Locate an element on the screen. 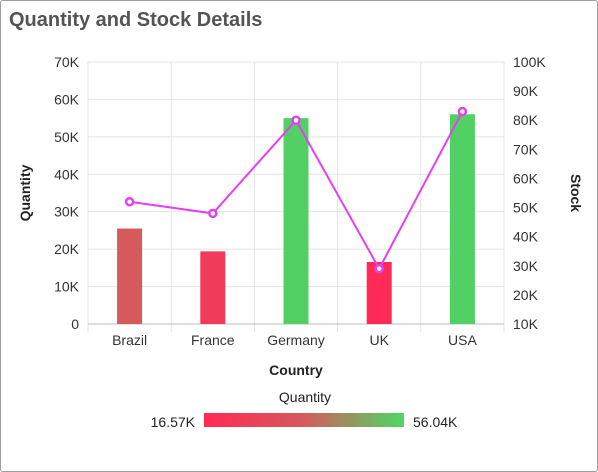 The height and width of the screenshot is (472, 598). y2-tick-label: 50K is located at coordinates (526, 208).